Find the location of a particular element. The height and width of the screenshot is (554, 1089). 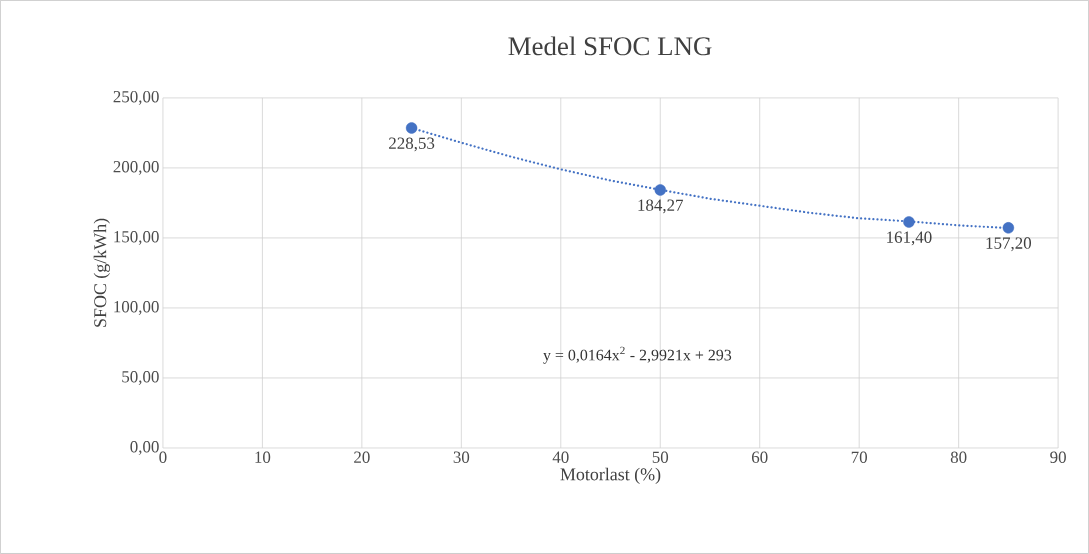

data-label: 228,53 is located at coordinates (412, 144).